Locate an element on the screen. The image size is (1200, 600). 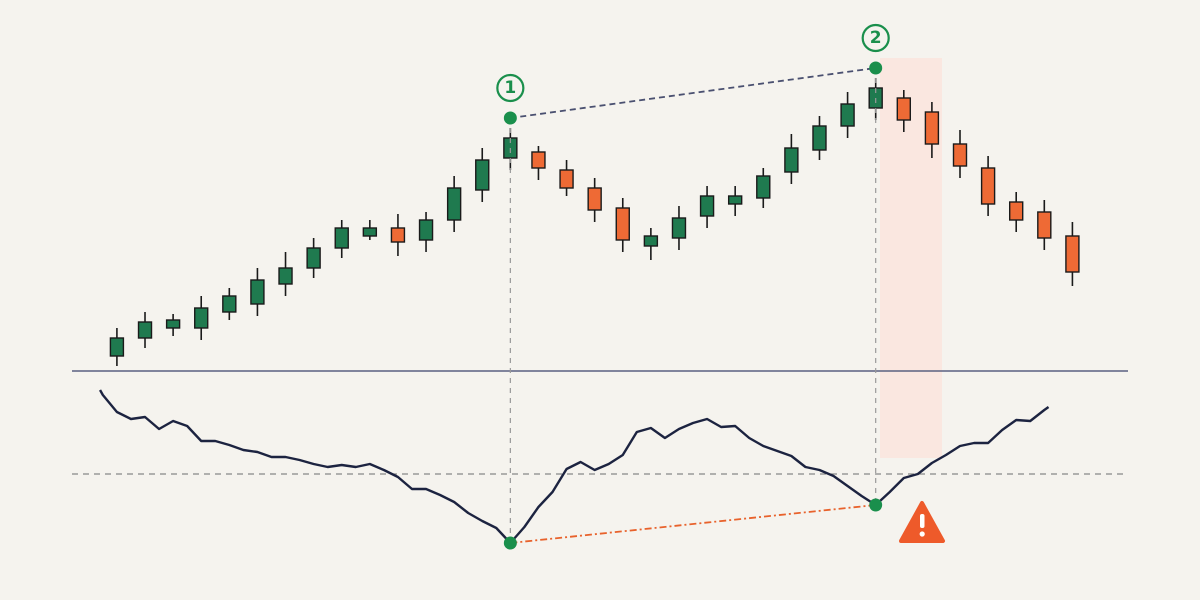
marker-label: 2 is located at coordinates (876, 38).